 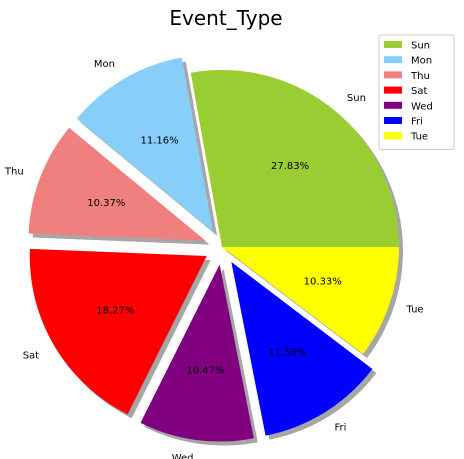 What do you see at coordinates (118, 331) in the screenshot?
I see `slice-sat` at bounding box center [118, 331].